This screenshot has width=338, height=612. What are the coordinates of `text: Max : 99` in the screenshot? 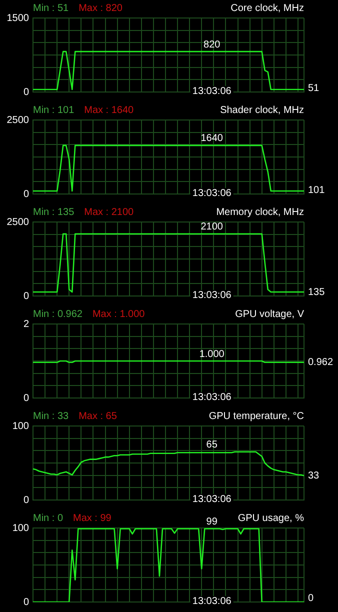 It's located at (92, 518).